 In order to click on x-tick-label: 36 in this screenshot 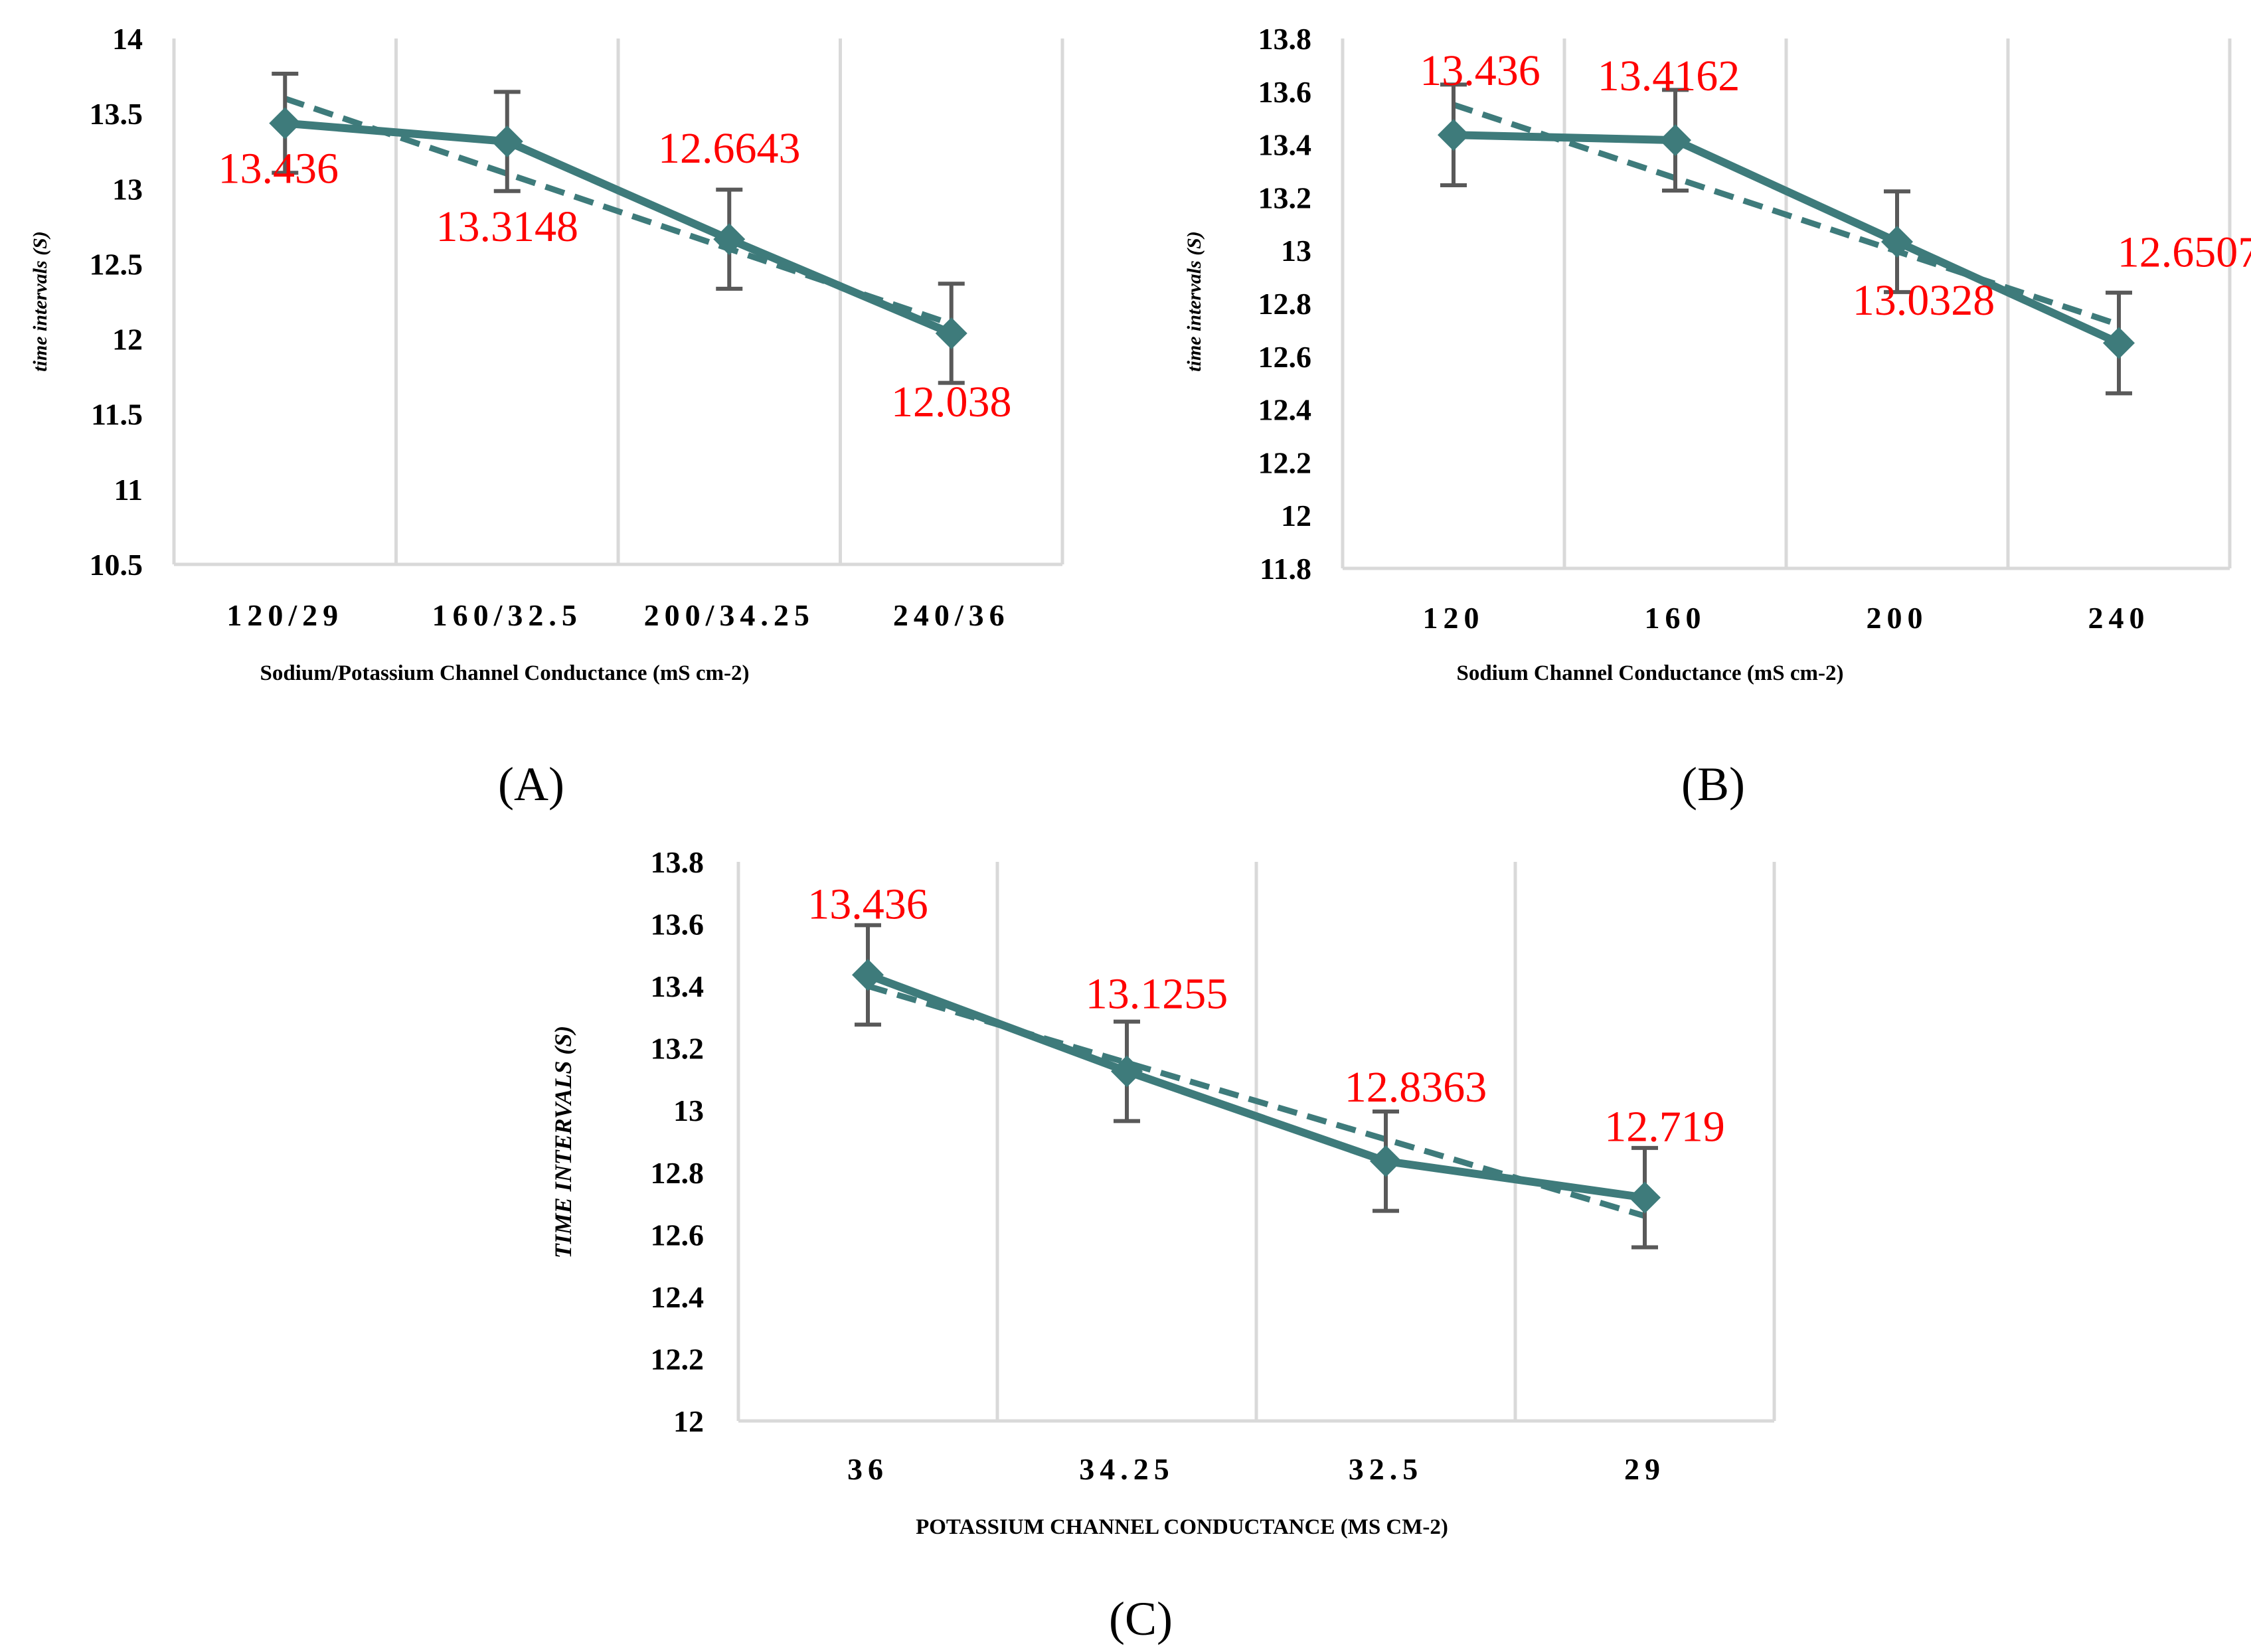, I will do `click(867, 1469)`.